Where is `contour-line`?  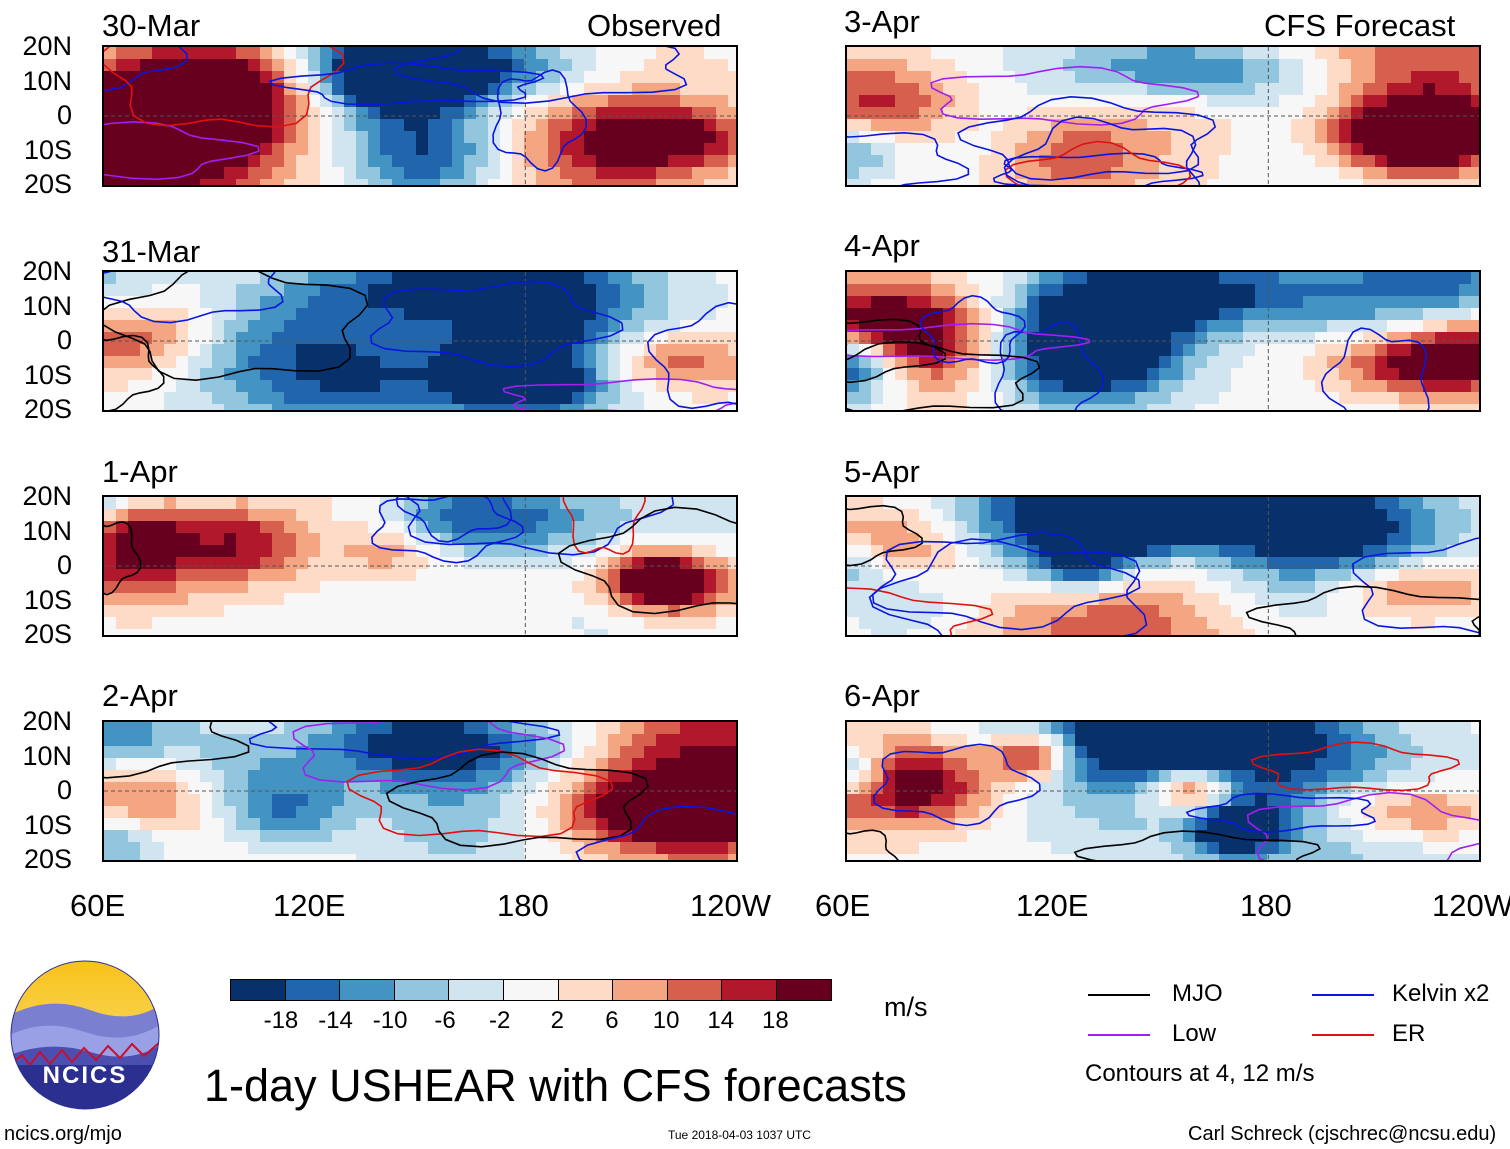 contour-line is located at coordinates (1065, 95).